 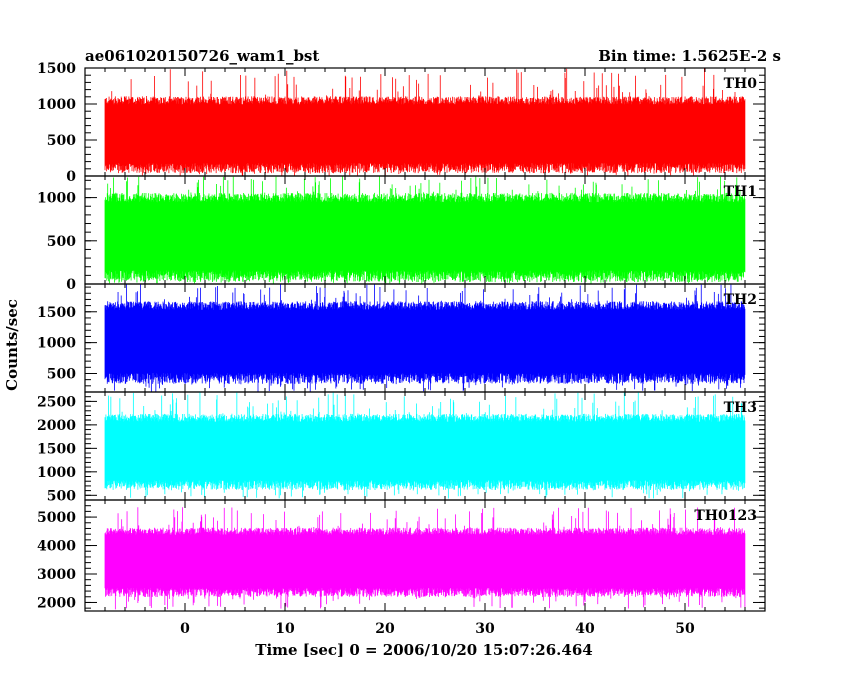 I want to click on series-line-th1, so click(x=425, y=230).